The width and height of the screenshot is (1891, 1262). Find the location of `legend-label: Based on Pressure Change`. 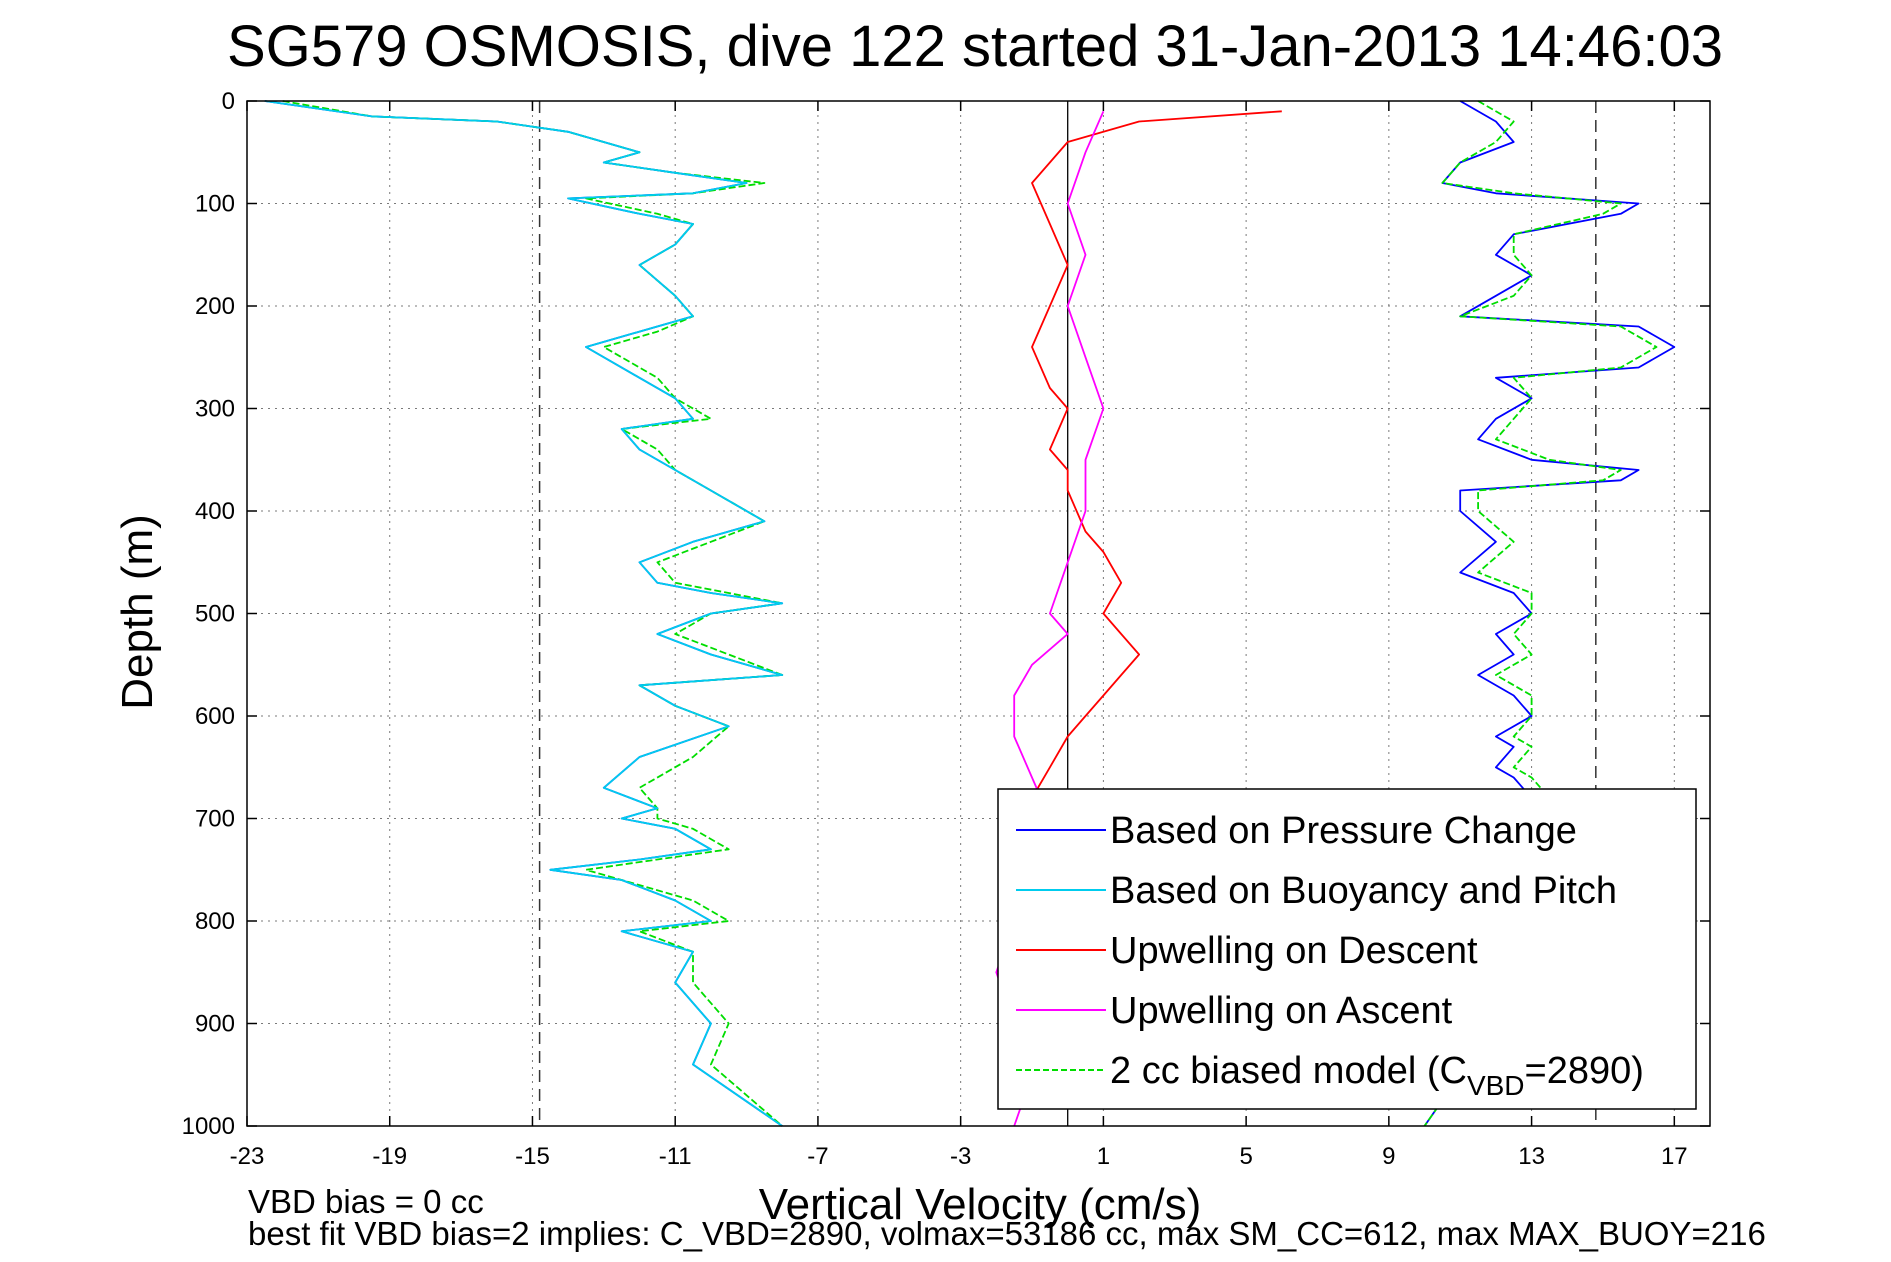

legend-label: Based on Pressure Change is located at coordinates (1343, 831).